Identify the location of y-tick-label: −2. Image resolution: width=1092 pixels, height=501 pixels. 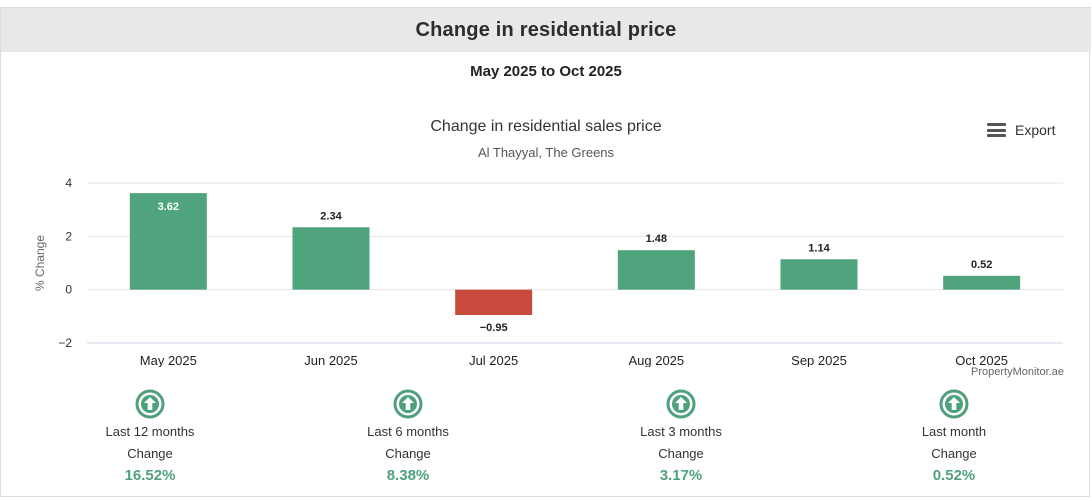
(65, 343).